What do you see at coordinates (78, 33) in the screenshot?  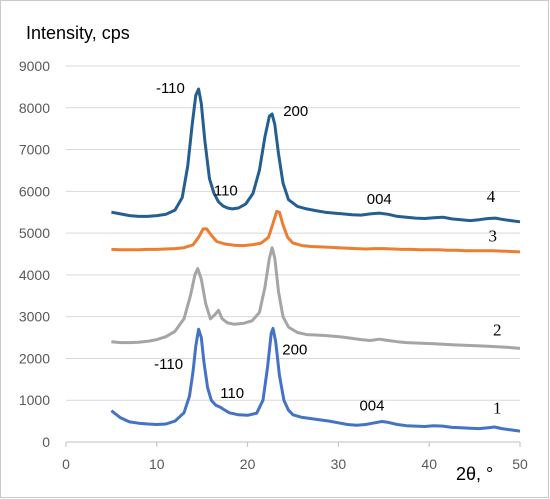 I see `y-axis-label: Intensity, cps` at bounding box center [78, 33].